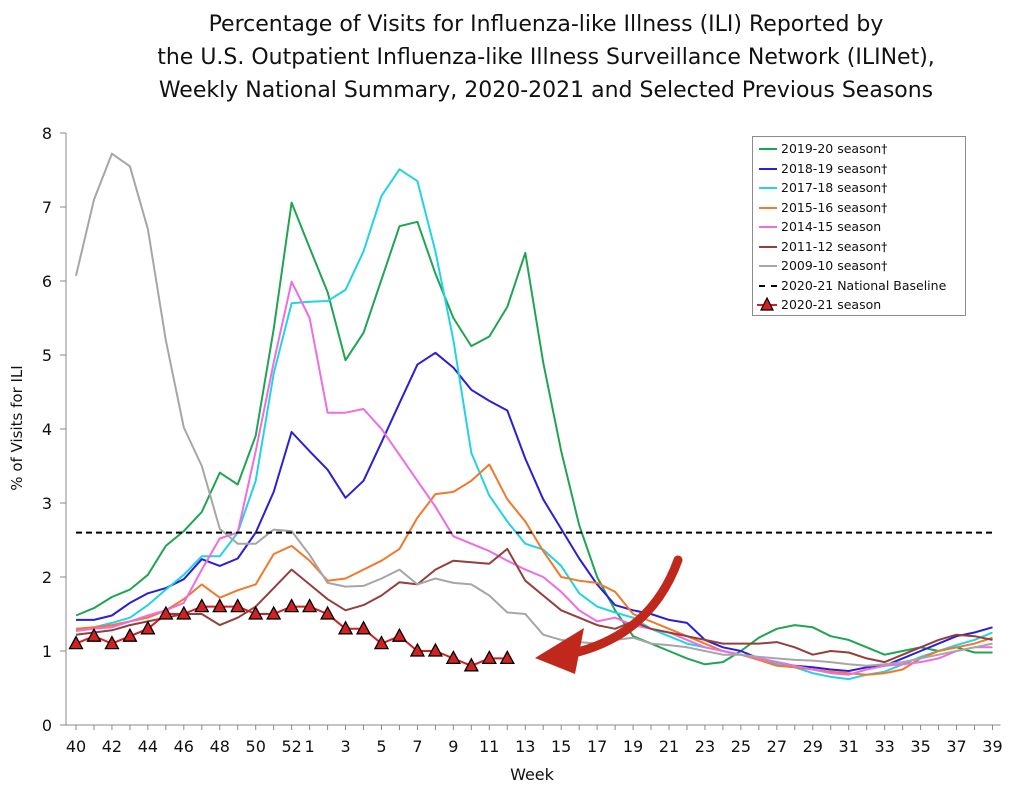  What do you see at coordinates (884, 746) in the screenshot?
I see `x-tick-label: 33` at bounding box center [884, 746].